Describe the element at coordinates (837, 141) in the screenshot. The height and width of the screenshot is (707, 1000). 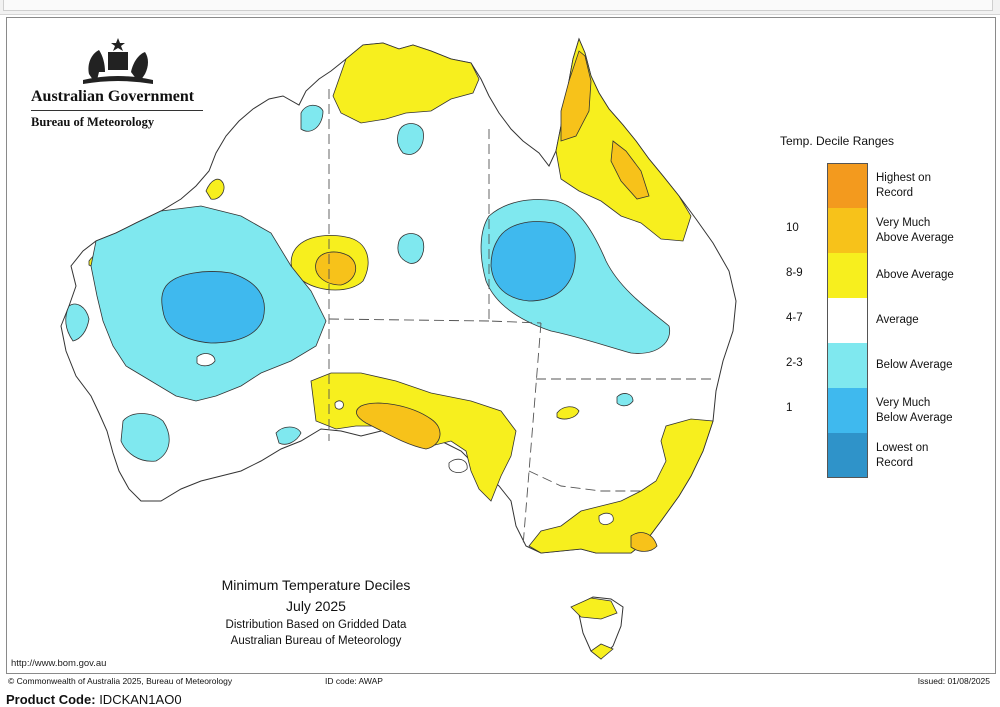
I see `legend-title: Temp. Decile Ranges` at that location.